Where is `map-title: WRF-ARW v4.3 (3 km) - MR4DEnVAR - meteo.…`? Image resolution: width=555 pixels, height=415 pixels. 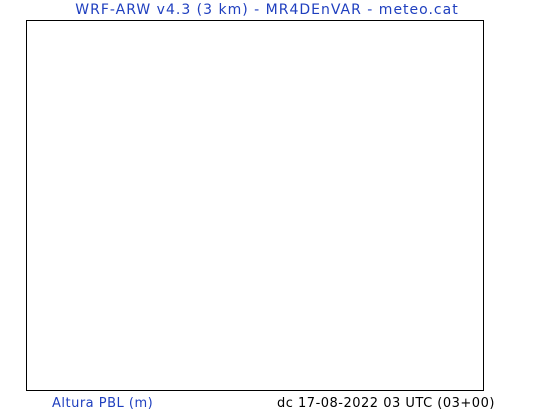 map-title: WRF-ARW v4.3 (3 km) - MR4DEnVAR - meteo.… is located at coordinates (267, 10).